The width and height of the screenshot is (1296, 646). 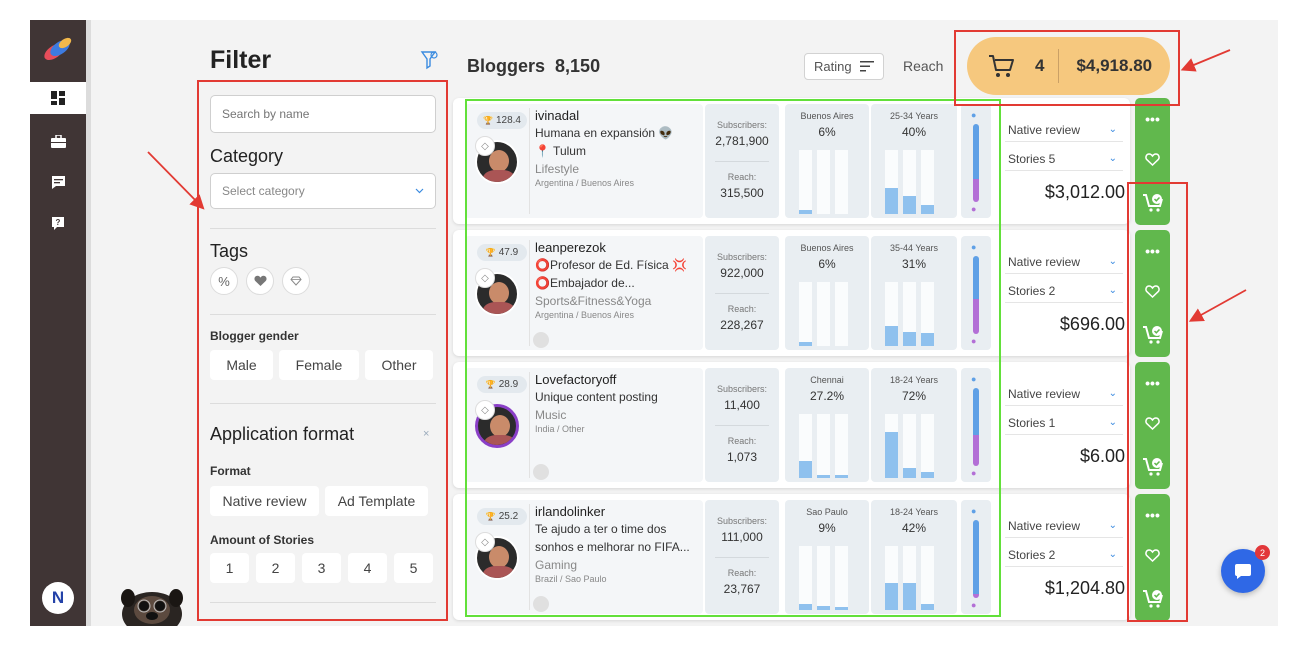 What do you see at coordinates (502, 516) in the screenshot?
I see `rank-badge: 🏆 25.2` at bounding box center [502, 516].